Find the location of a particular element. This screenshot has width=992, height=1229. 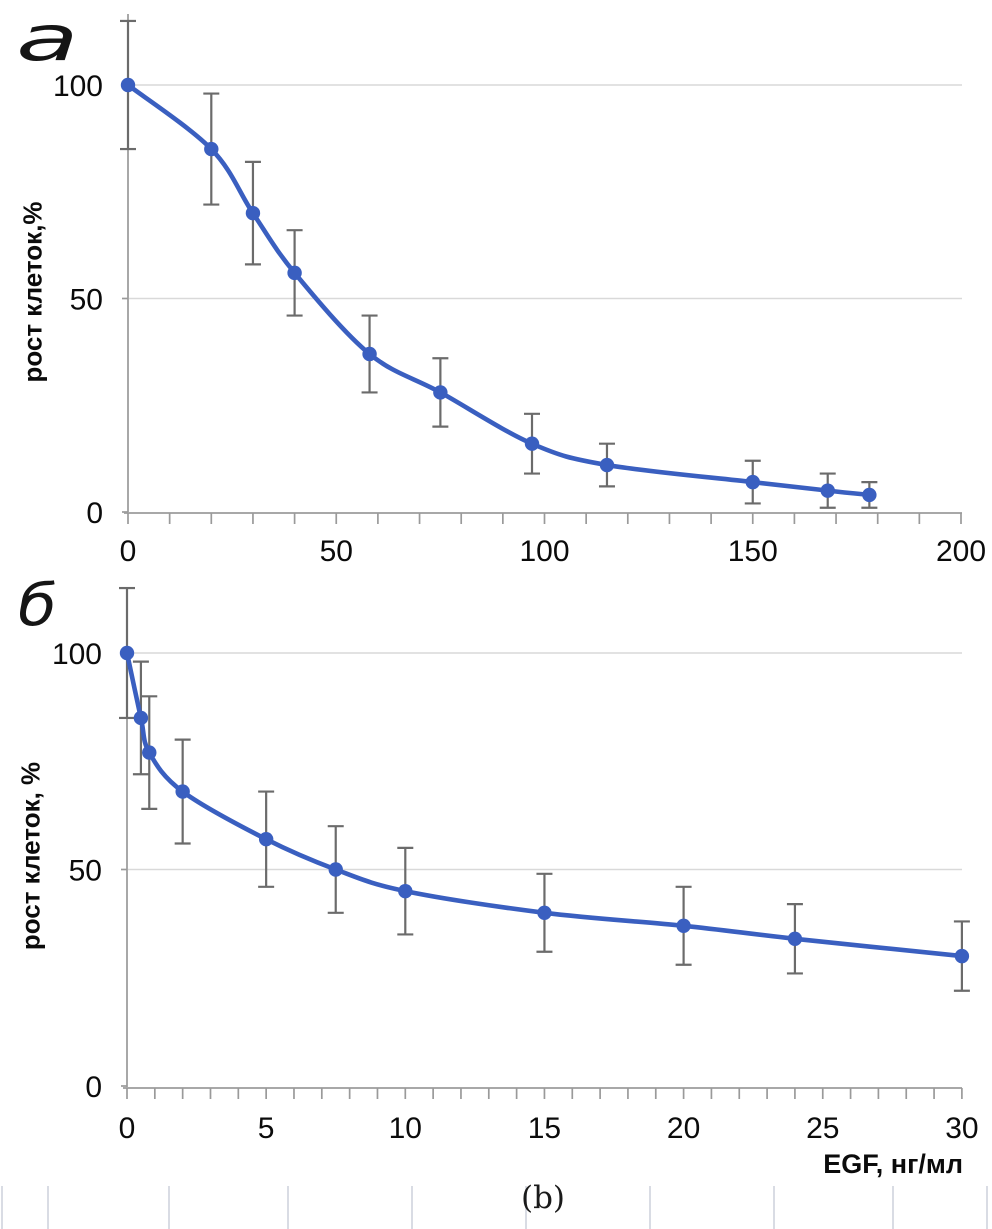

svg-text: 5 is located at coordinates (266, 1128).